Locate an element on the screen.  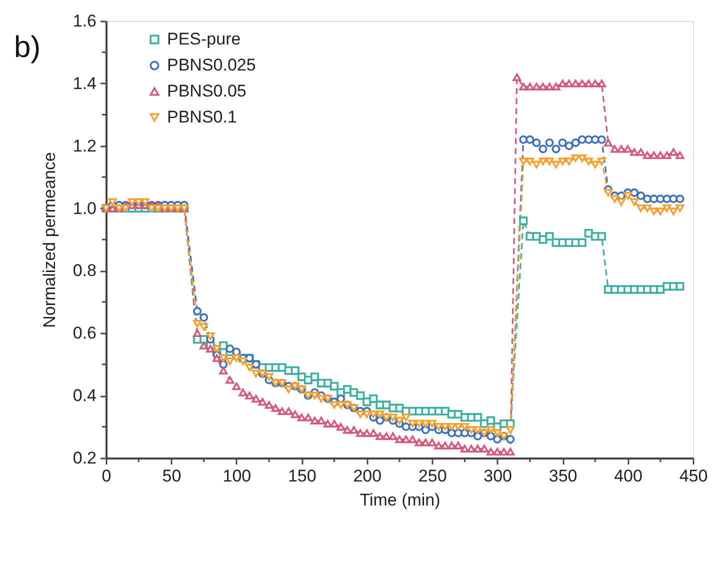
y-axis-title: Normalized permeance is located at coordinates (49, 240).